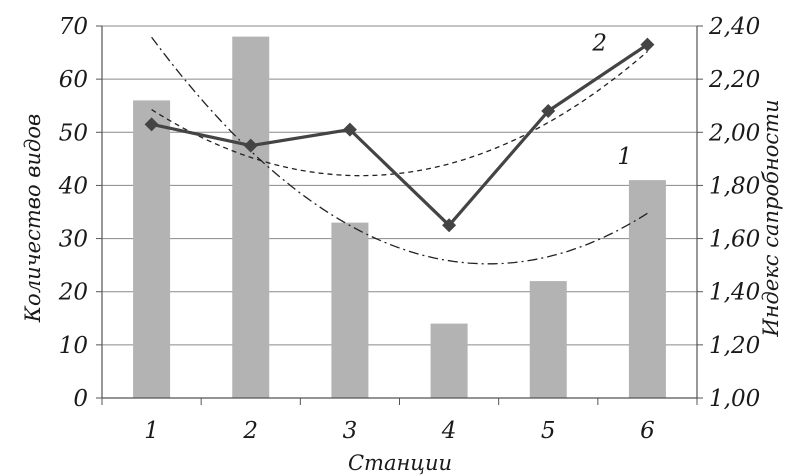  I want to click on left-tick-label: 10, so click(73, 346).